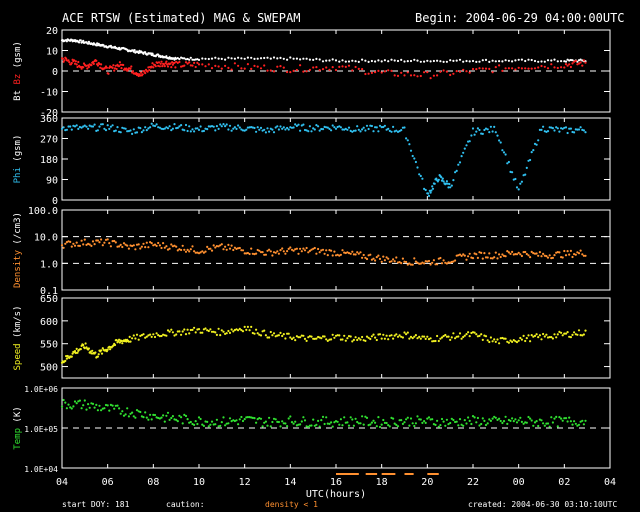 This screenshot has height=512, width=640. I want to click on y-tick-label: -20, so click(49, 113).